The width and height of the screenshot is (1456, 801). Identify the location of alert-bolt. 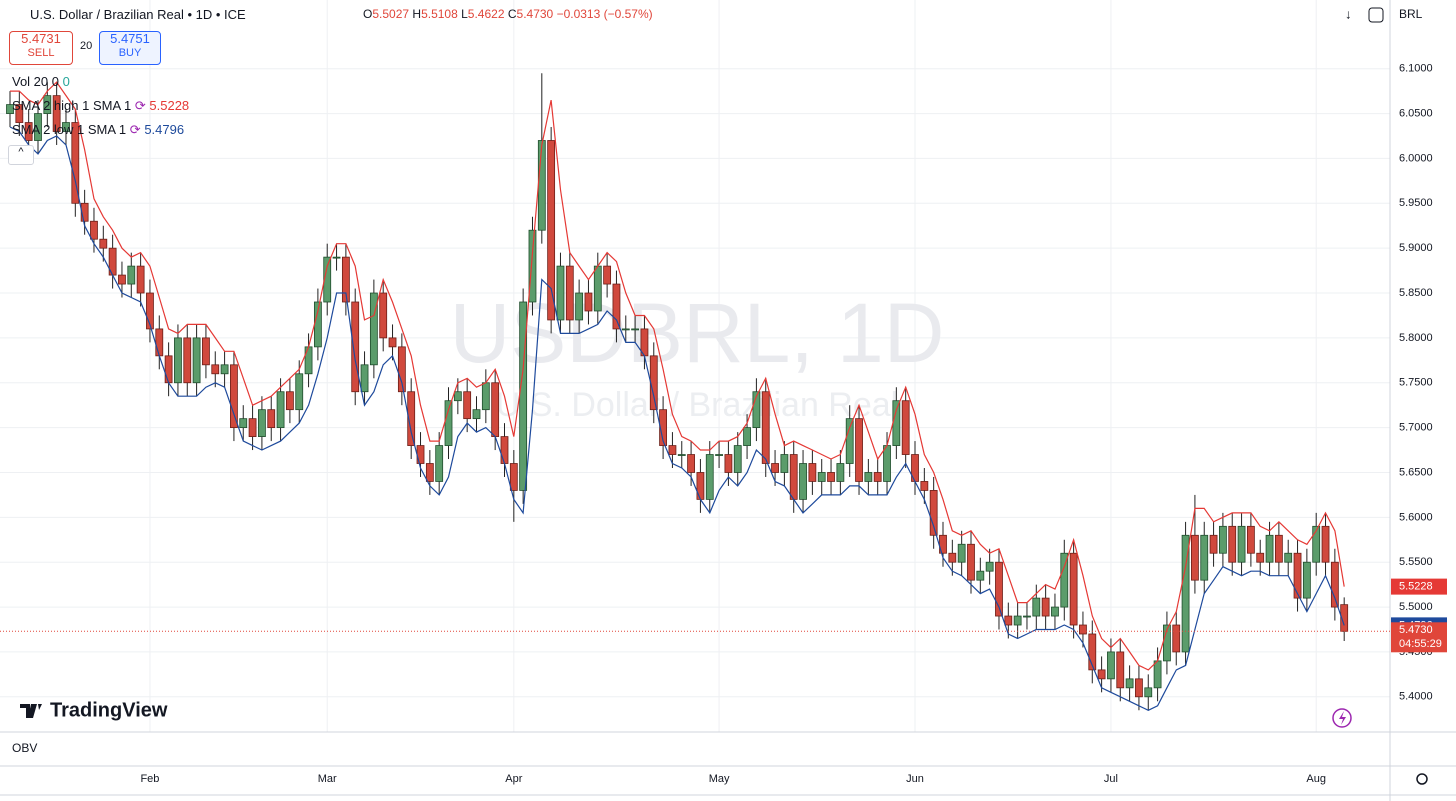
(1342, 718).